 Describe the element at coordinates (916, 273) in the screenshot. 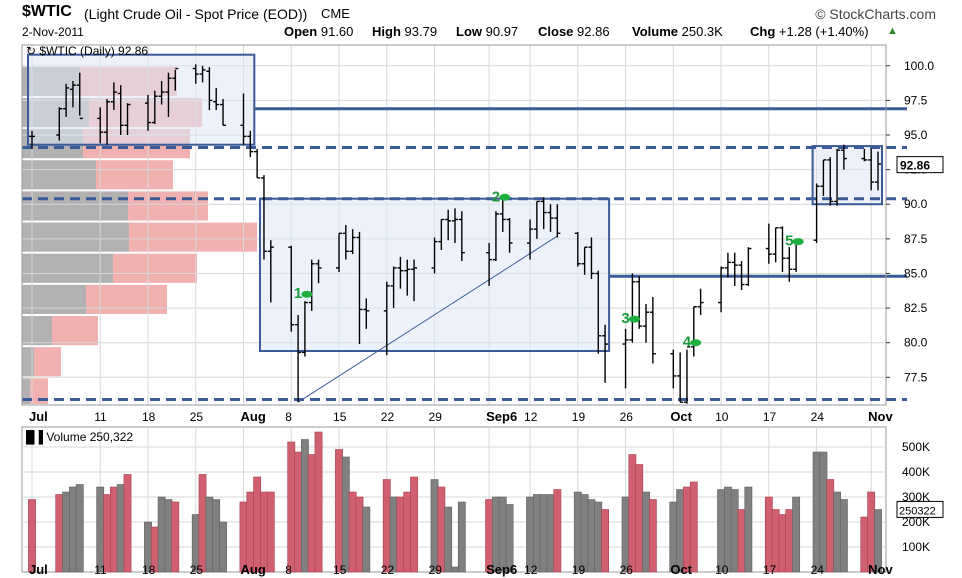

I see `y-tick-label: 85.0` at that location.